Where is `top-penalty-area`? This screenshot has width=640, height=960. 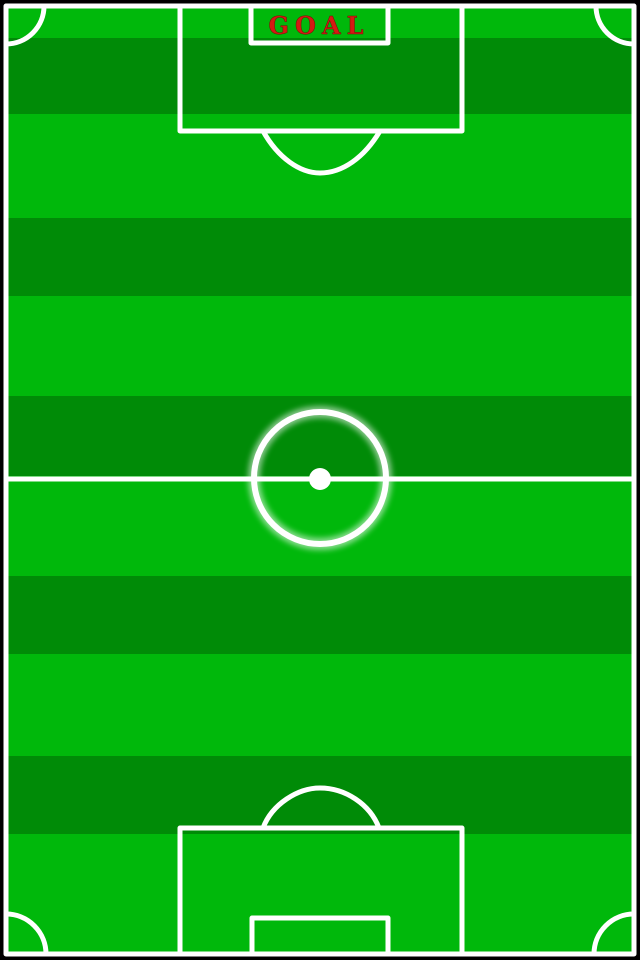
top-penalty-area is located at coordinates (321, 68).